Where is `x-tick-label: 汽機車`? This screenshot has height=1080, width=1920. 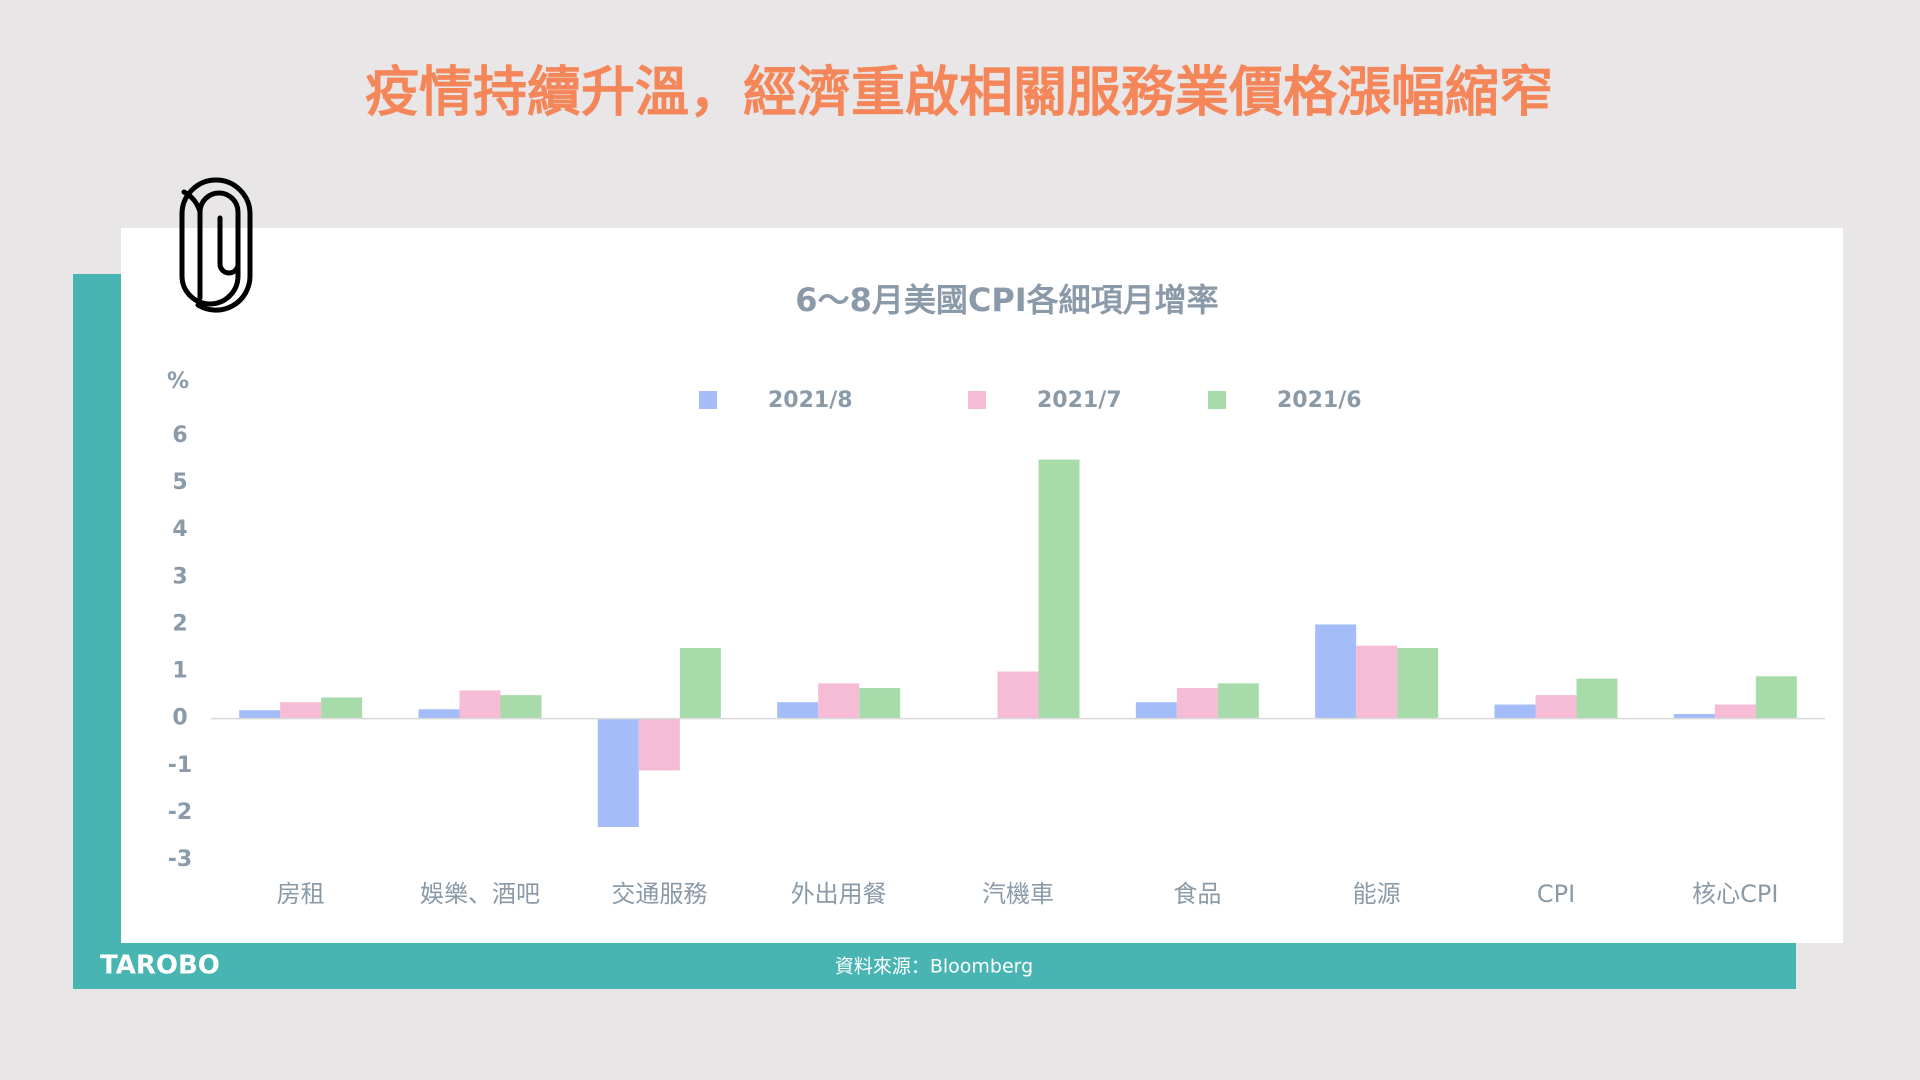
x-tick-label: 汽機車 is located at coordinates (1018, 894).